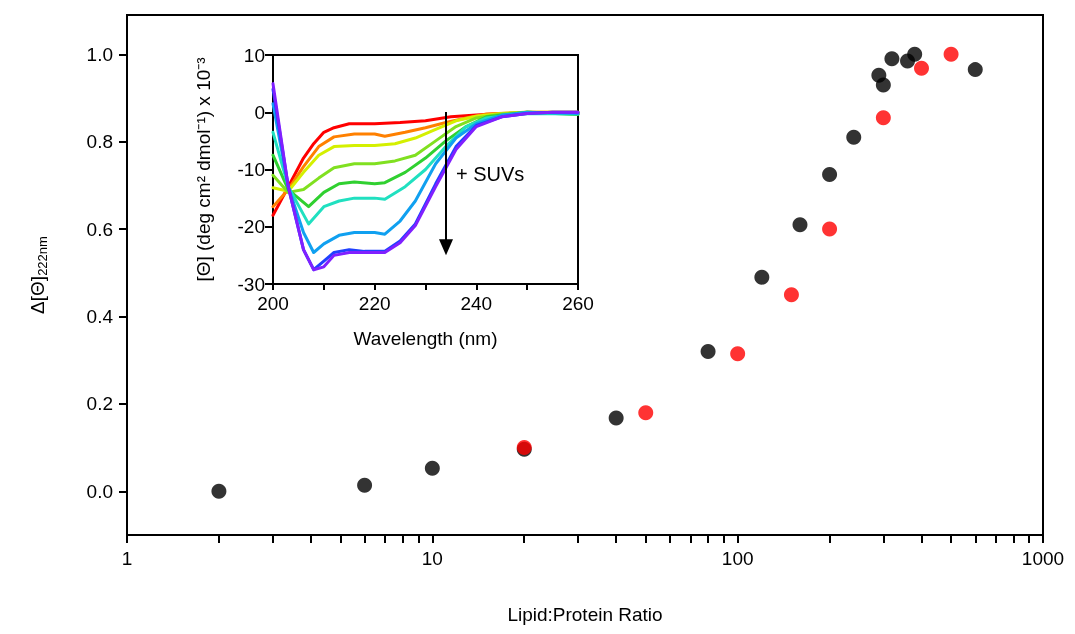 This screenshot has height=634, width=1075. Describe the element at coordinates (99, 142) in the screenshot. I see `y-tick-label: 0.8` at that location.